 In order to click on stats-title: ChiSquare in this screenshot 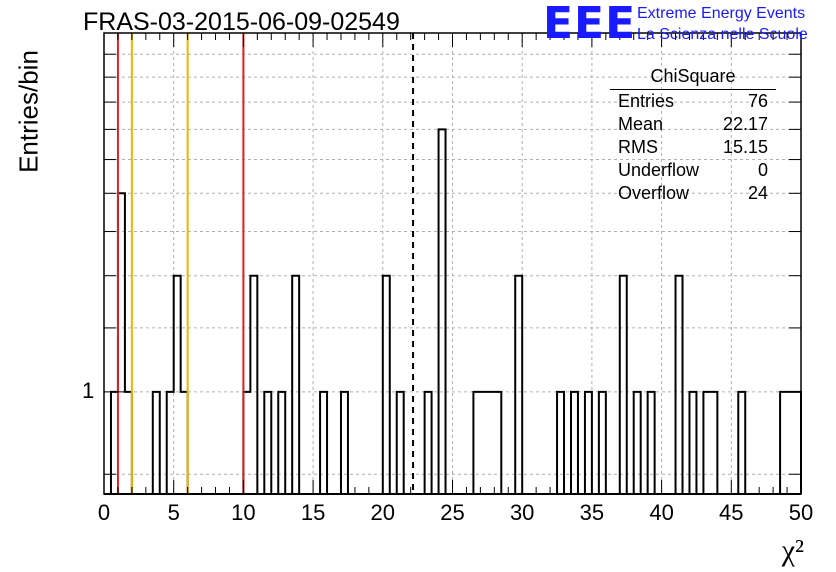, I will do `click(693, 78)`.